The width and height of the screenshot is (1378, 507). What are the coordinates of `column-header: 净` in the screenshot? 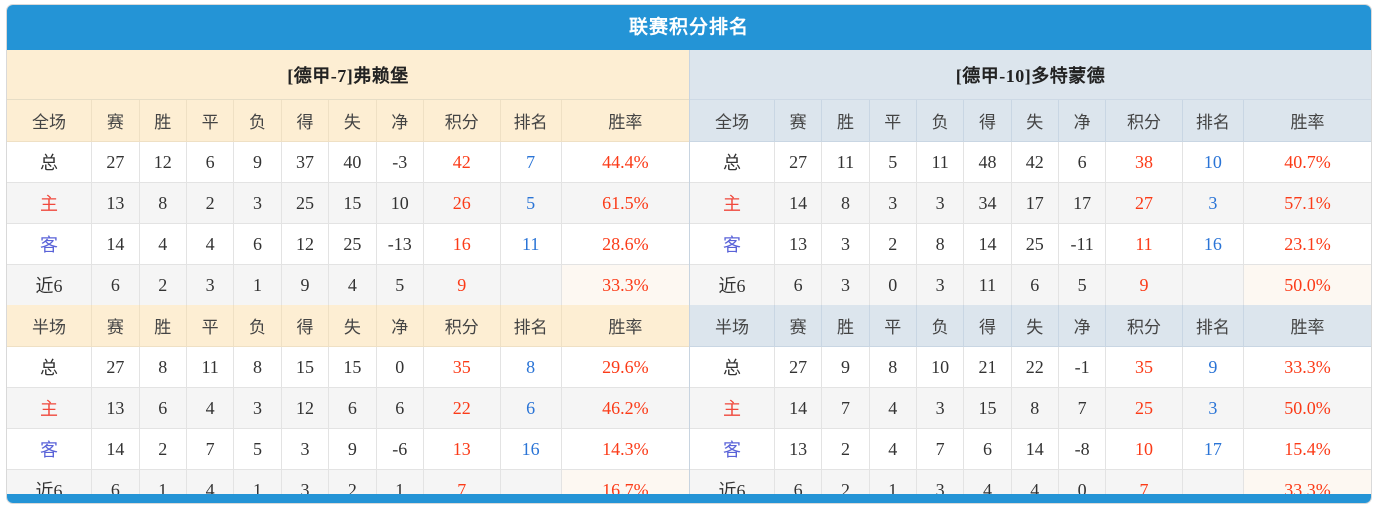 It's located at (400, 326).